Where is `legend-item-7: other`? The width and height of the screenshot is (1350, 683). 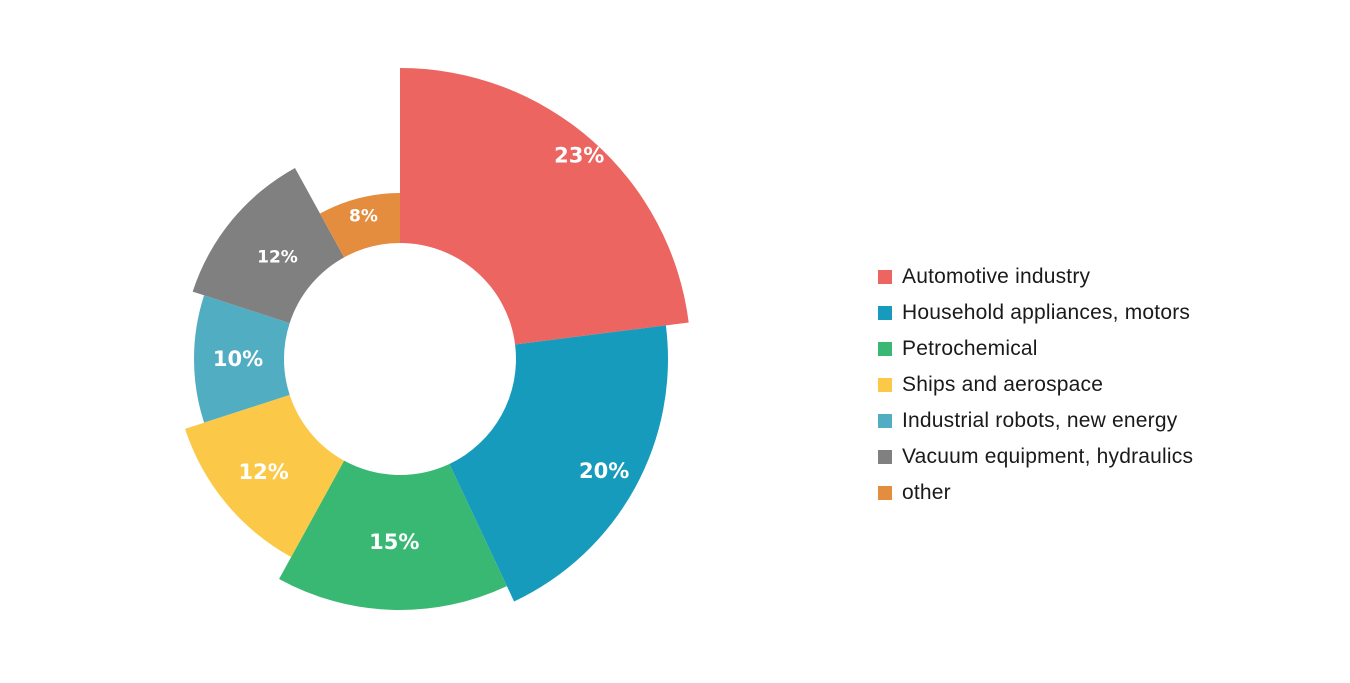 legend-item-7: other is located at coordinates (1035, 493).